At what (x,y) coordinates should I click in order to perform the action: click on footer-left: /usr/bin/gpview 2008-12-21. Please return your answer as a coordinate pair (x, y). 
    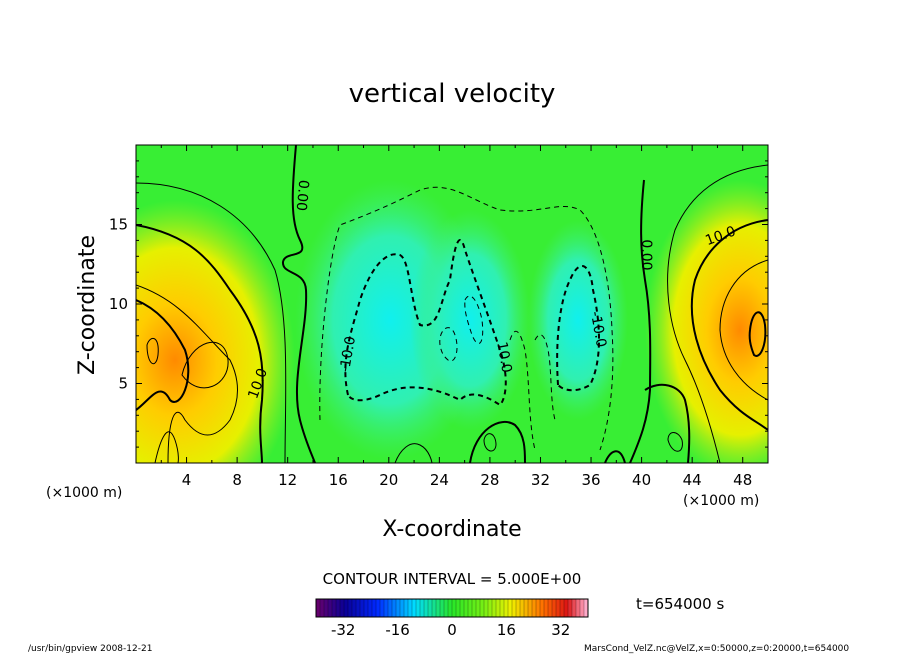
    Looking at the image, I should click on (90, 649).